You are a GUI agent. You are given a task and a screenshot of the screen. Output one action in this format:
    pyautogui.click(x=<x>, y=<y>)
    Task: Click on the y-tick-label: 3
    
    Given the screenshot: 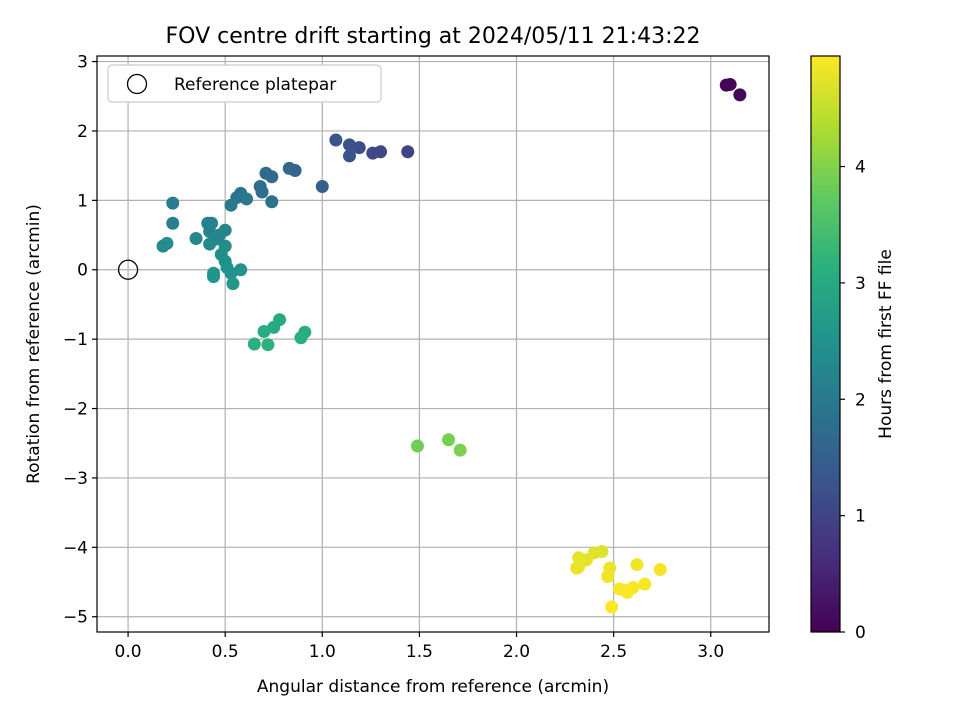 What is the action you would take?
    pyautogui.click(x=82, y=63)
    